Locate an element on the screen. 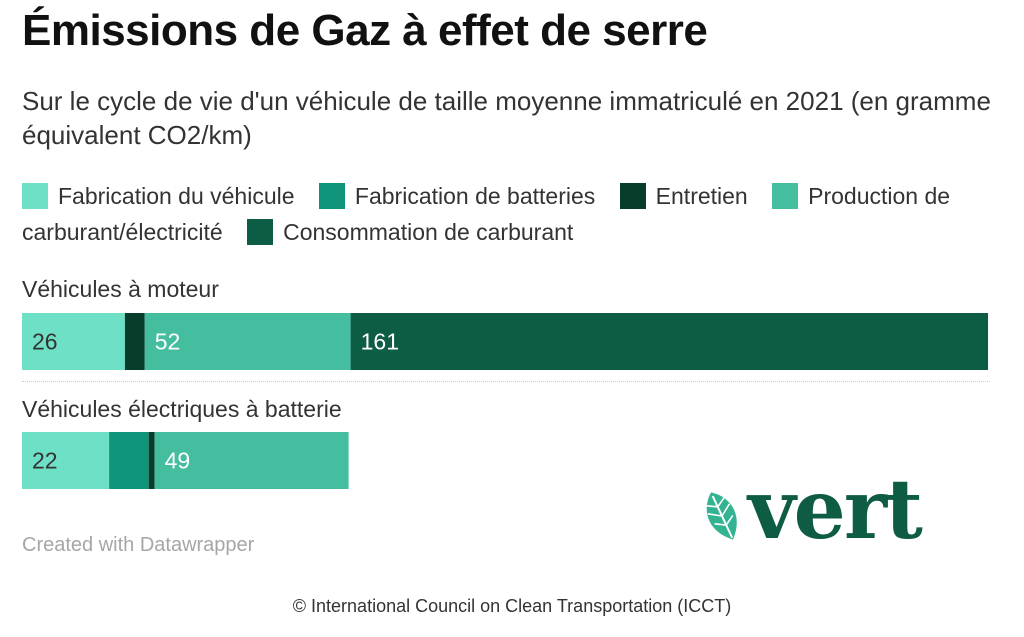 The height and width of the screenshot is (637, 1024). row-label-vehicules-electriques: Véhicules électriques à batterie is located at coordinates (182, 409).